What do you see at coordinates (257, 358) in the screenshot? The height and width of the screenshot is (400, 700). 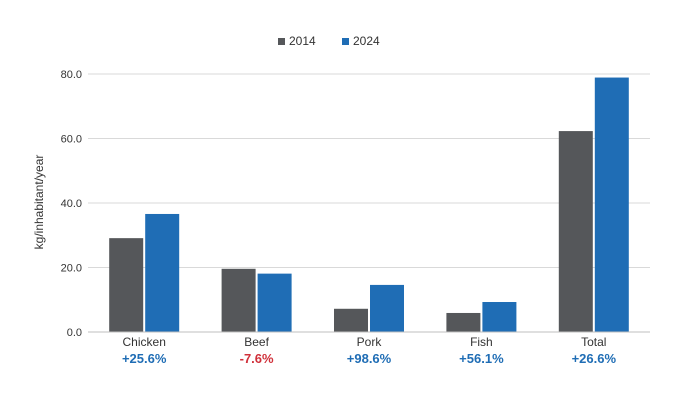 I see `change-label: -7.6%` at bounding box center [257, 358].